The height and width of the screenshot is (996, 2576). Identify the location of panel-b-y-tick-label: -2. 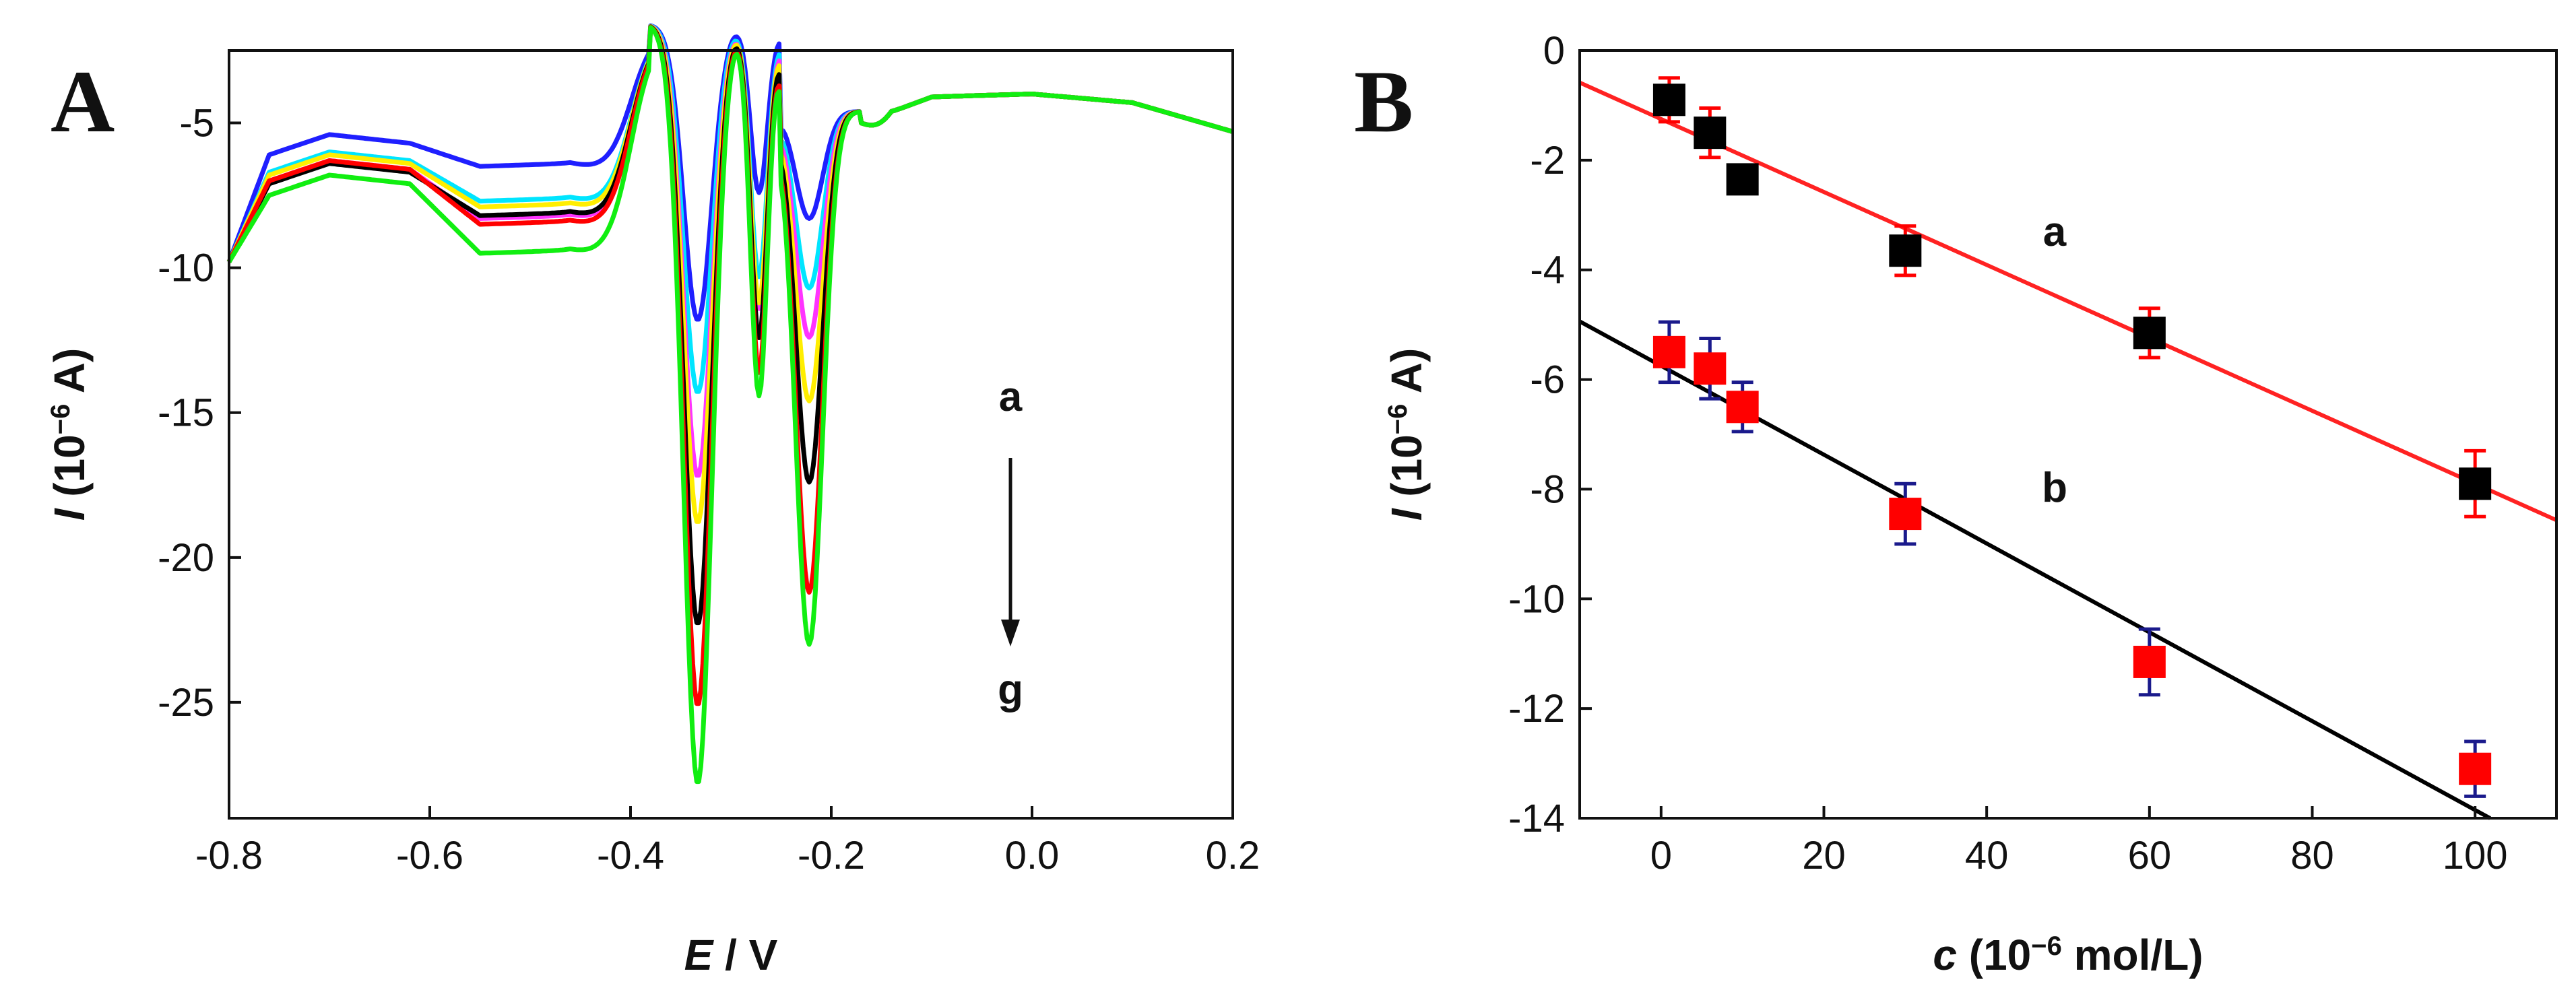
(1548, 161).